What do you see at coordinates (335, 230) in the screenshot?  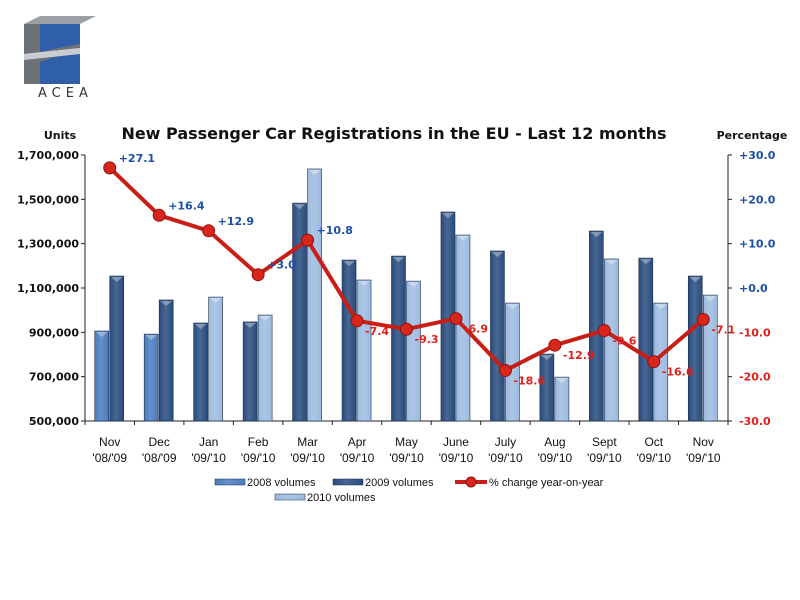 I see `pct-change-data-label: +10.8` at bounding box center [335, 230].